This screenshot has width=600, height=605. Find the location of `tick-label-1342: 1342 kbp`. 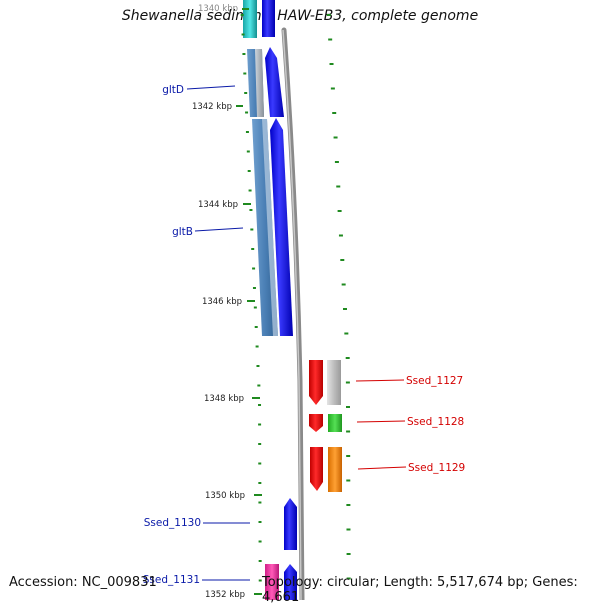

tick-label-1342: 1342 kbp is located at coordinates (212, 107).